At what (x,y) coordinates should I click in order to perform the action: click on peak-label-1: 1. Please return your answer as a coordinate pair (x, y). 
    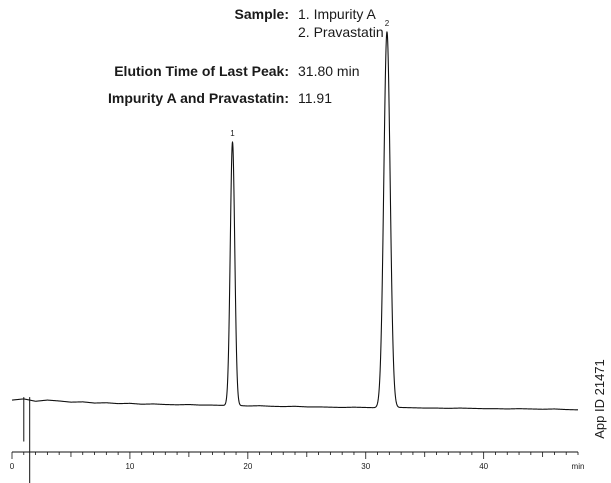
    Looking at the image, I should click on (232, 133).